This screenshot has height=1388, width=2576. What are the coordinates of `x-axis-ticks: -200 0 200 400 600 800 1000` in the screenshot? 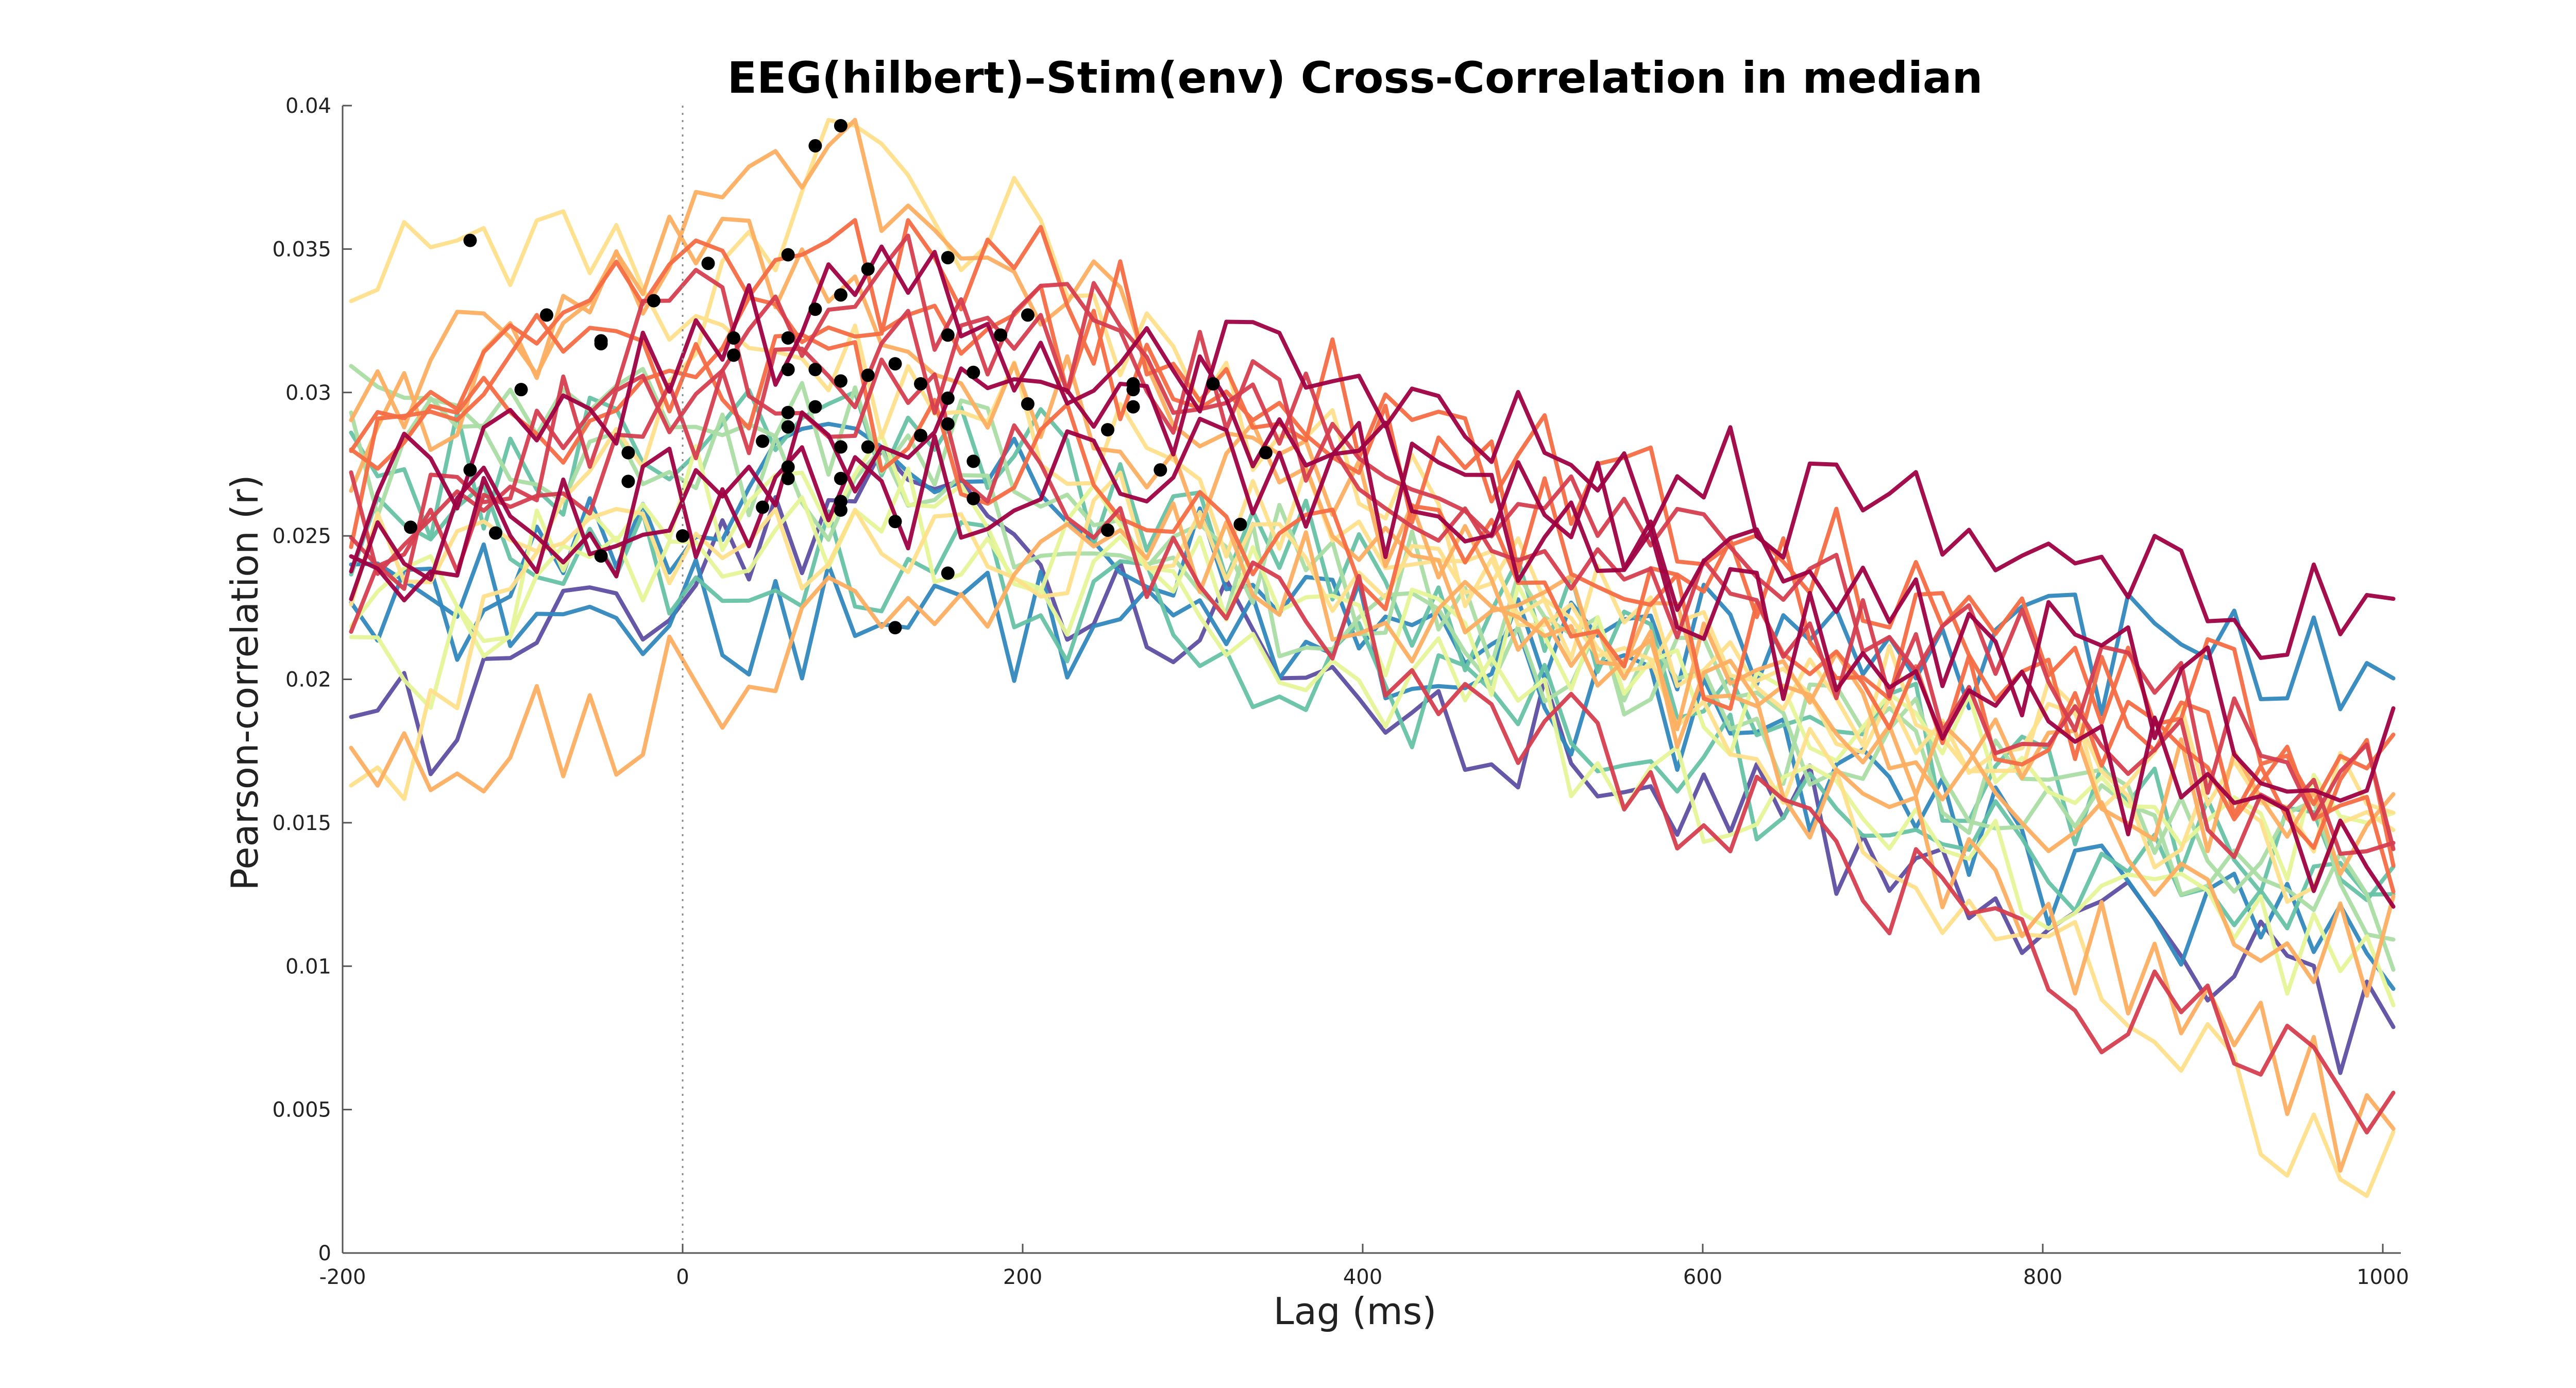 It's located at (1364, 1266).